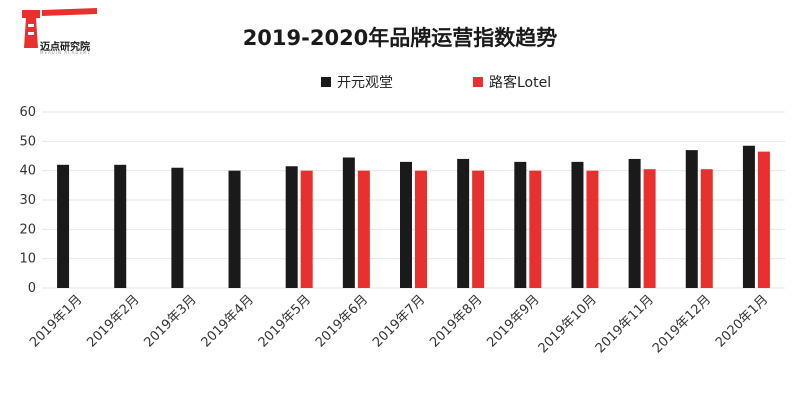 This screenshot has width=800, height=400. I want to click on x-tick-label: 2019年10月, so click(568, 324).